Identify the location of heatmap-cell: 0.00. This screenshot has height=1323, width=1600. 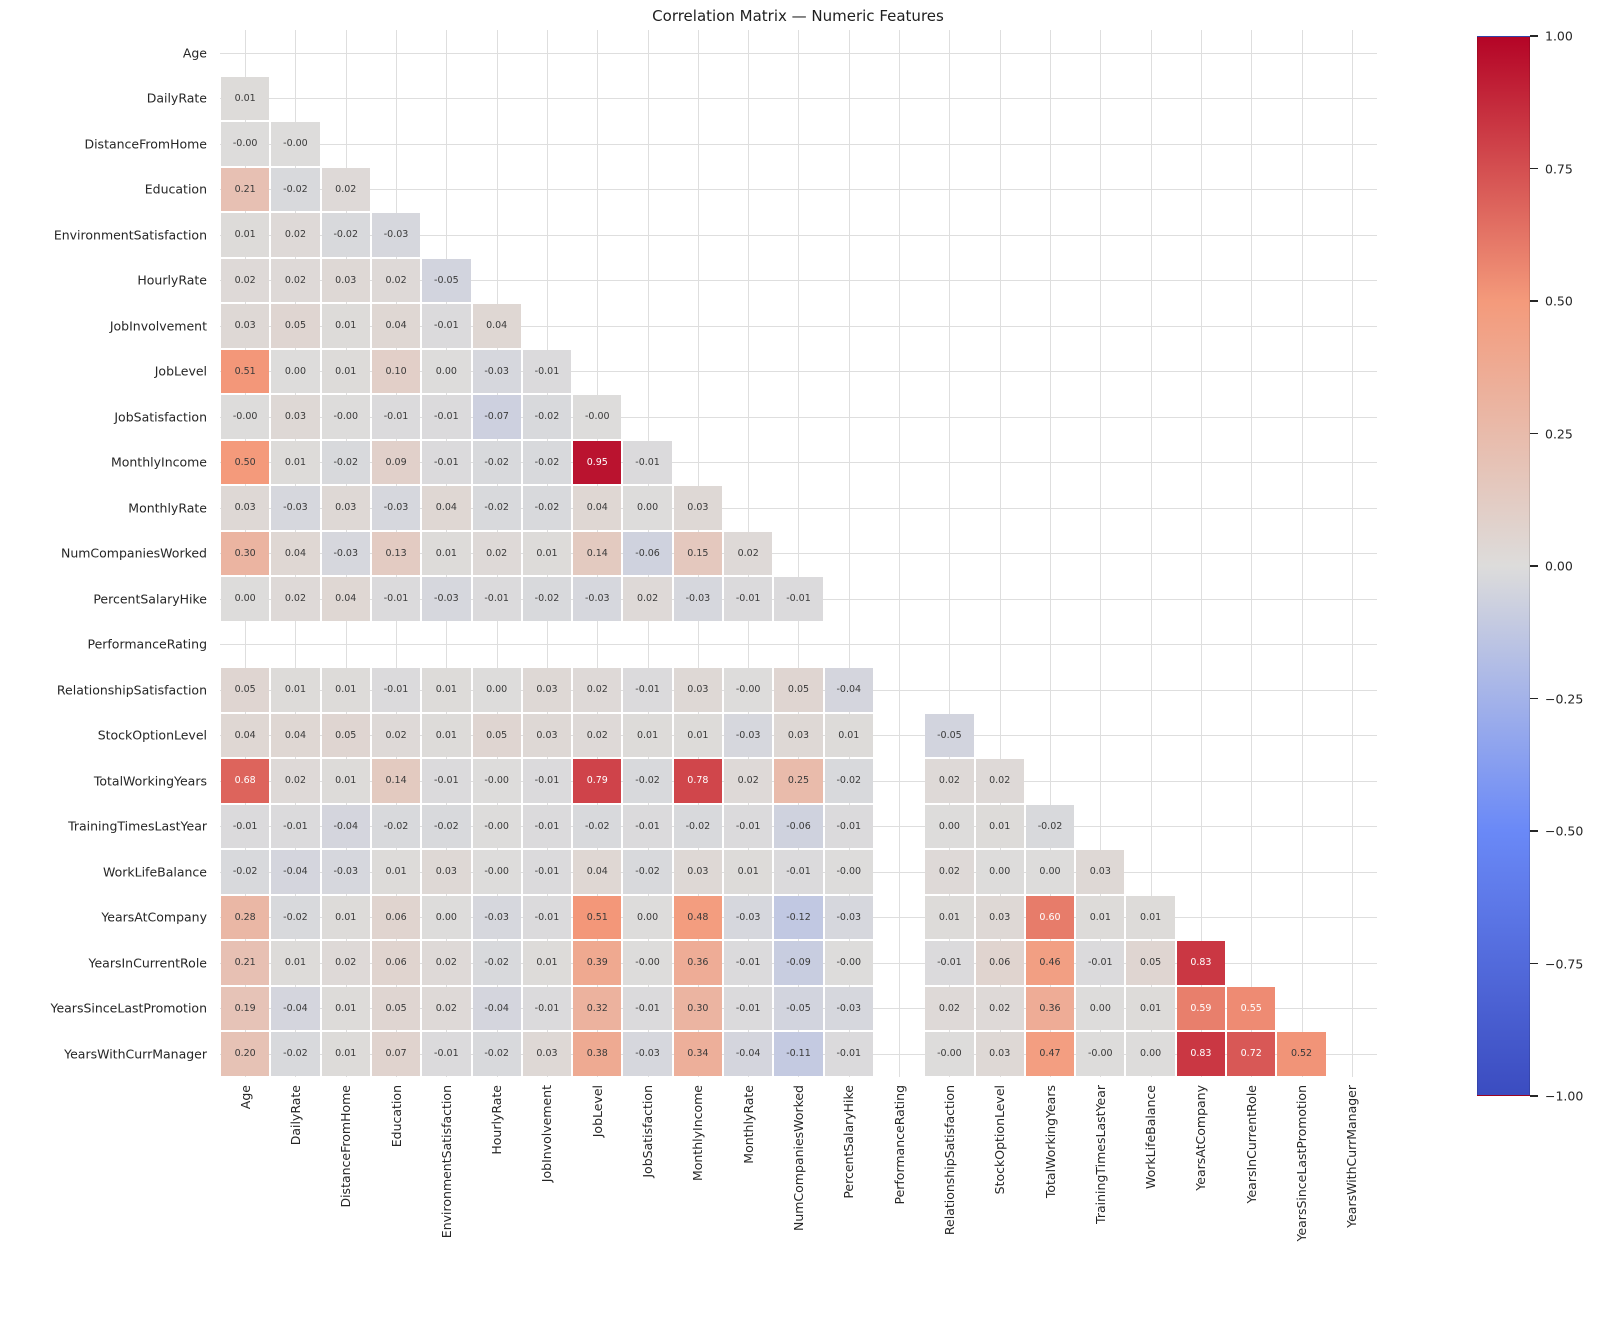
(647, 508).